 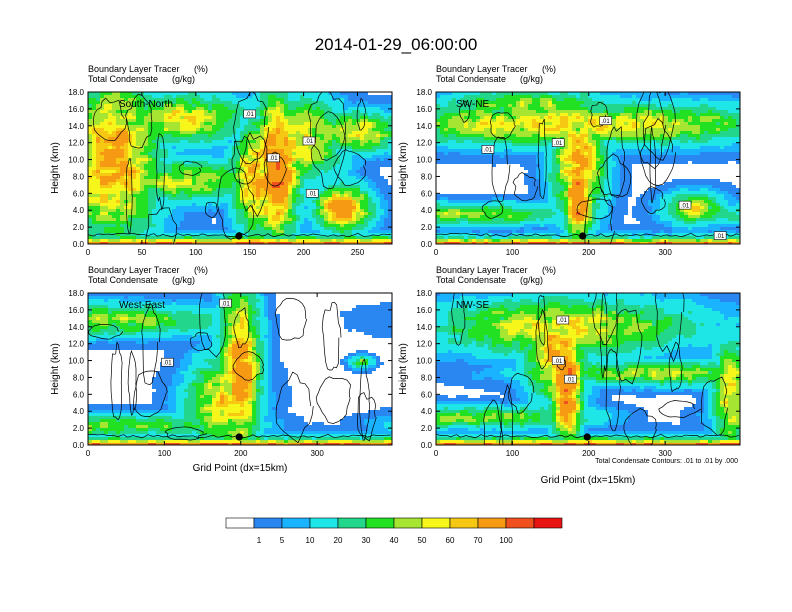 I want to click on contour-label-box, so click(x=250, y=114).